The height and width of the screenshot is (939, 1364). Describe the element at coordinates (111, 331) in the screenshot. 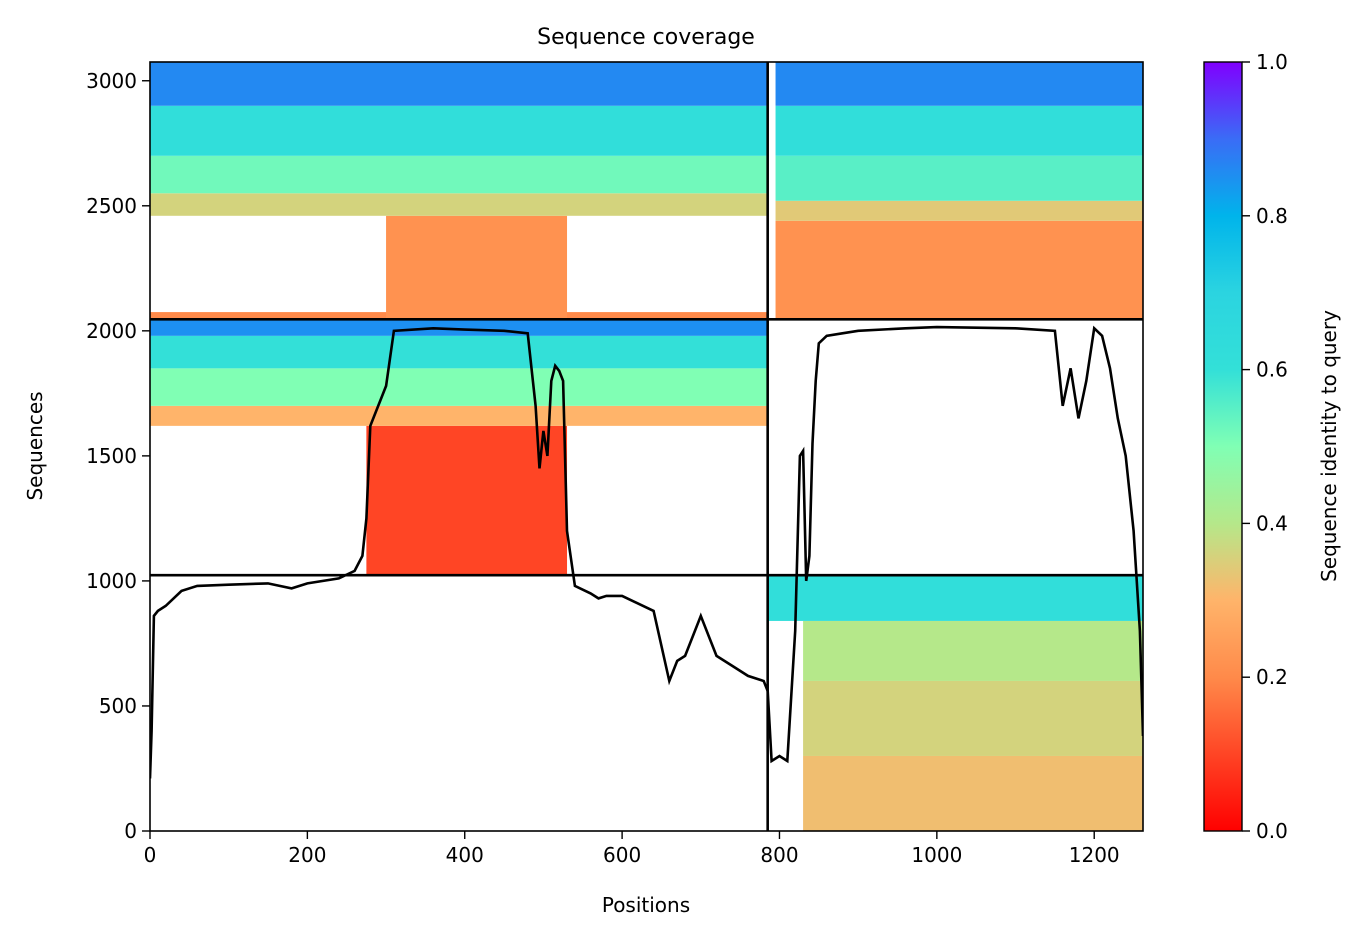

I see `y-tick-label: 2000` at that location.